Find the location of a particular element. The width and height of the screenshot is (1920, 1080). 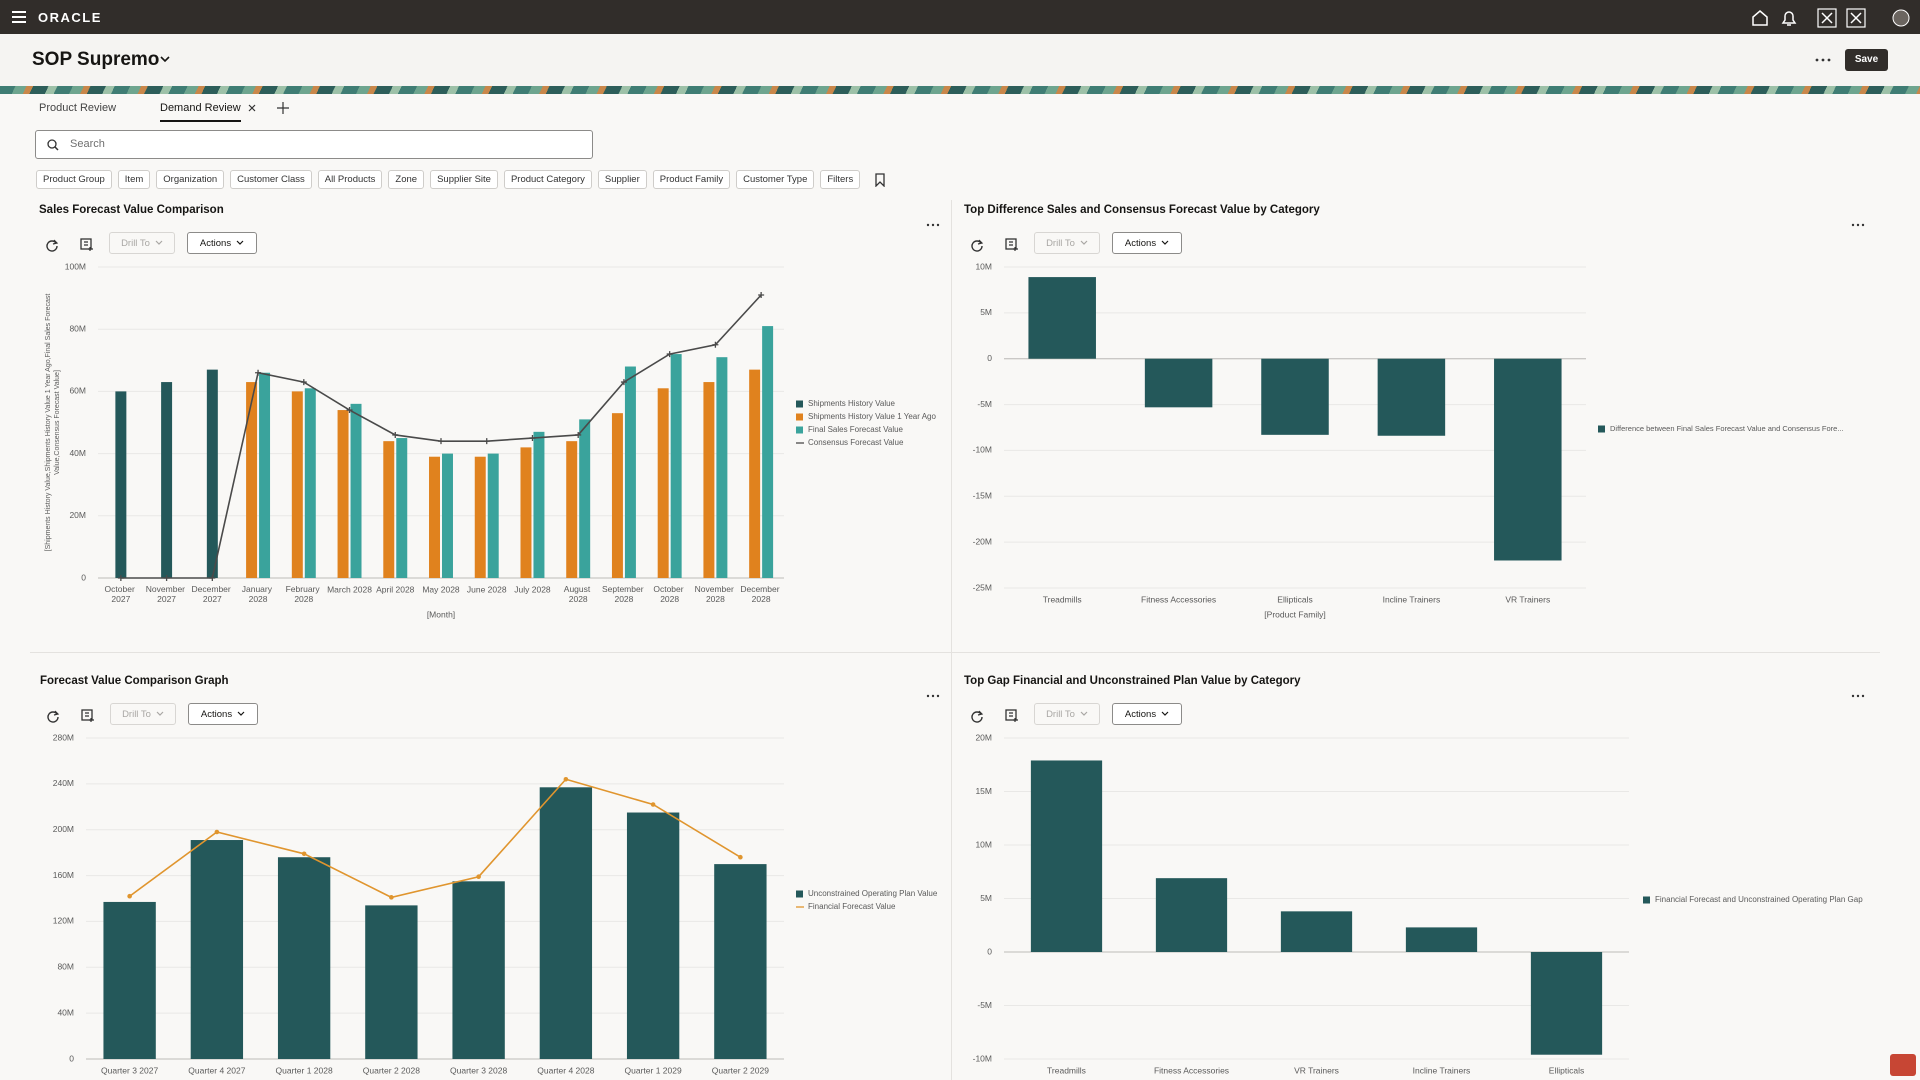

search-box: Search is located at coordinates (314, 144).